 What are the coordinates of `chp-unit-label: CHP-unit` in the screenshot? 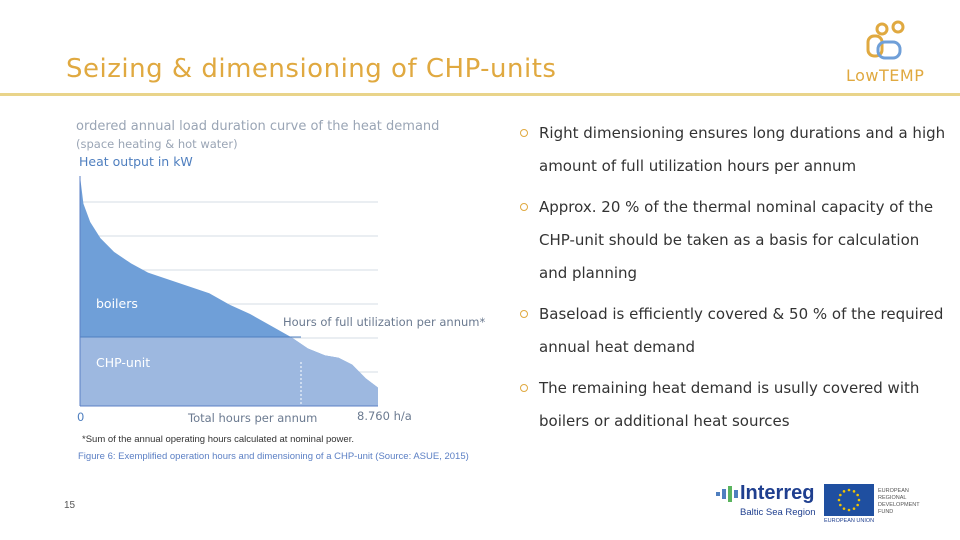 It's located at (123, 362).